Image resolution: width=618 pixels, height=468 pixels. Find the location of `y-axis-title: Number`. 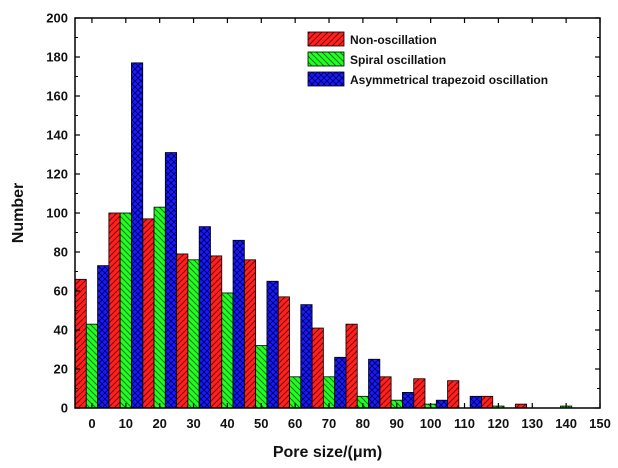

y-axis-title: Number is located at coordinates (18, 213).